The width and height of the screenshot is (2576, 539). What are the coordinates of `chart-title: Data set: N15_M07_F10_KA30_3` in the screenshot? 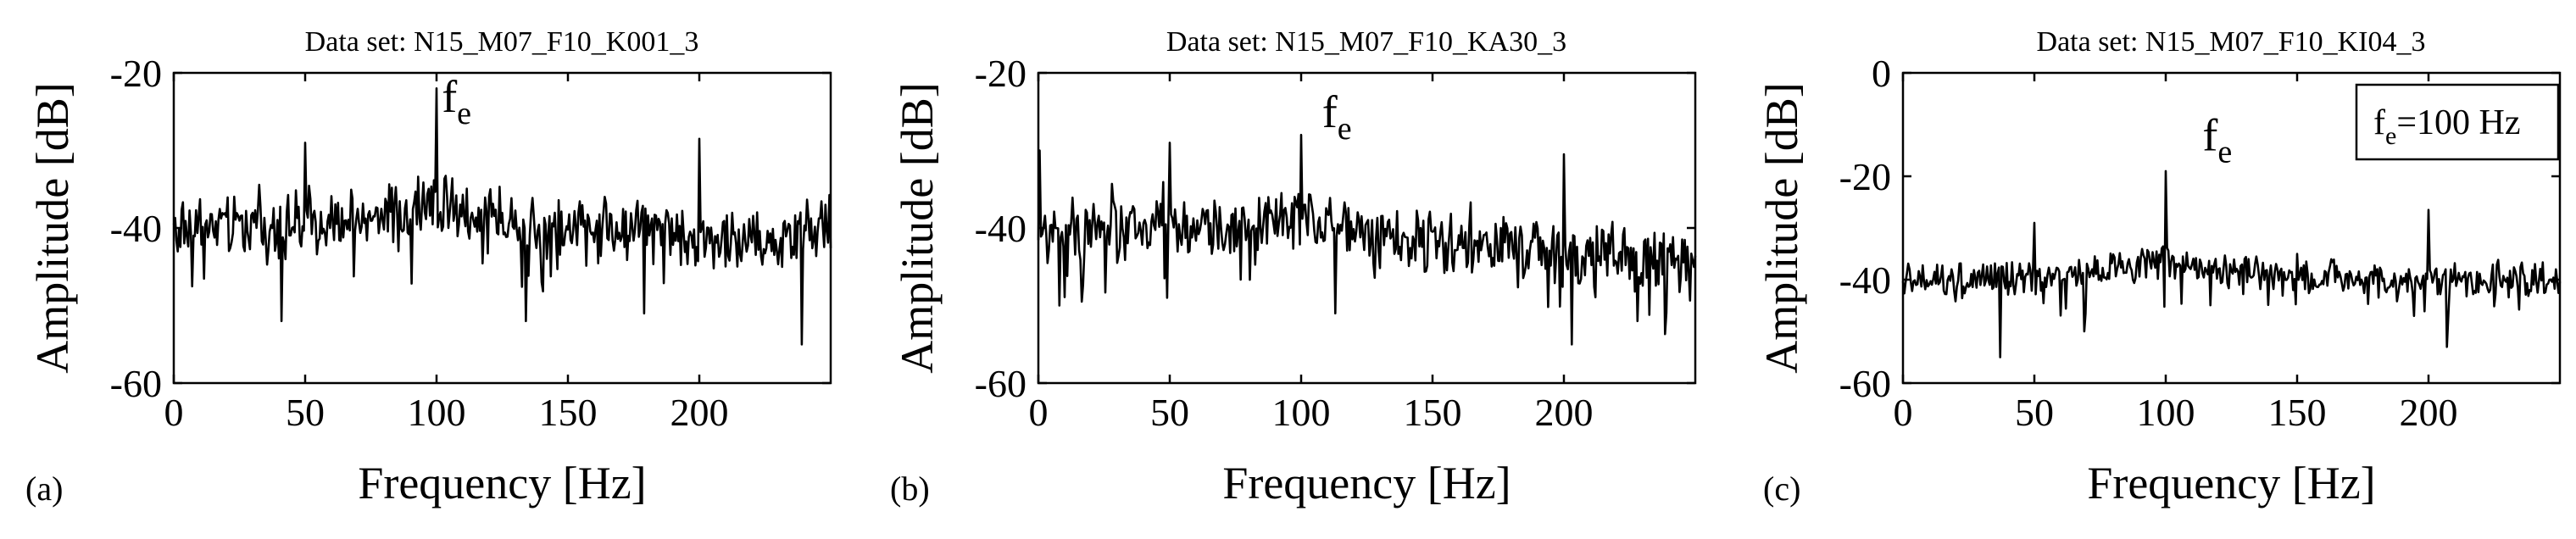 It's located at (1366, 42).